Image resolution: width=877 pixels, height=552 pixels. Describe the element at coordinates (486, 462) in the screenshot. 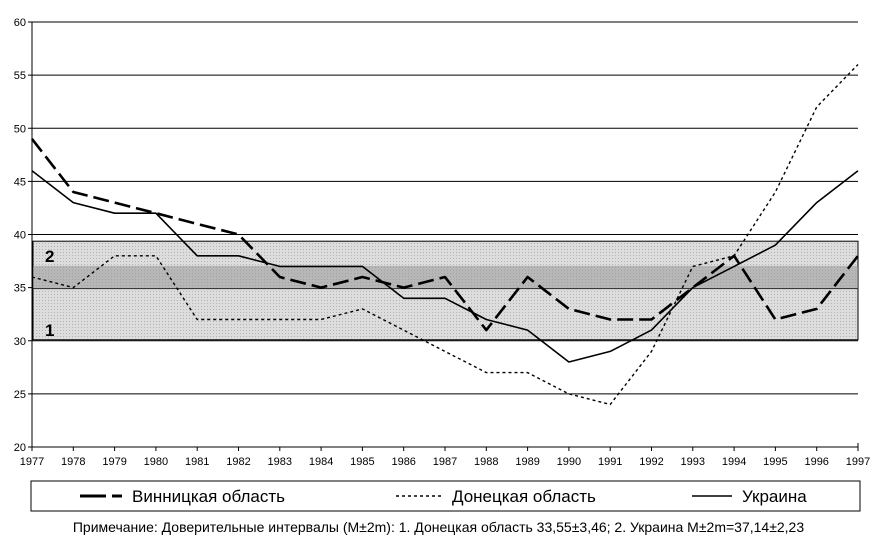

I see `x-tick-label: 1988` at that location.